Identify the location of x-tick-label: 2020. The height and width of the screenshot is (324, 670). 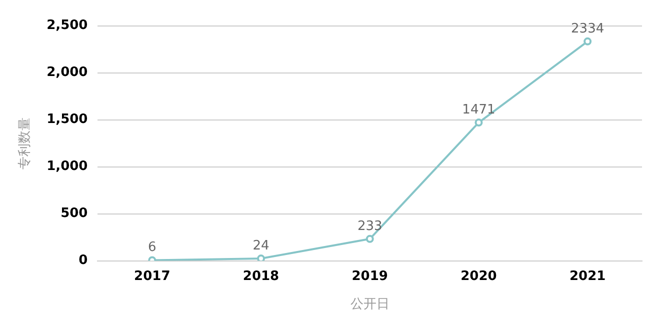
(478, 276).